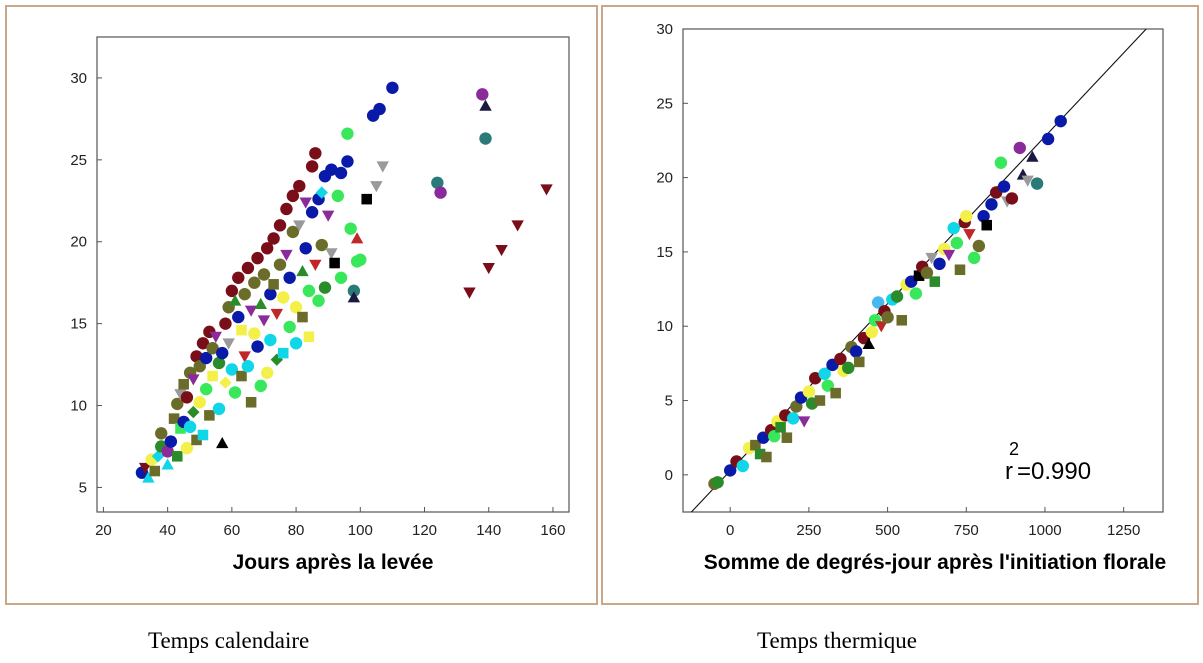  What do you see at coordinates (488, 530) in the screenshot?
I see `x-tick-label: 140` at bounding box center [488, 530].